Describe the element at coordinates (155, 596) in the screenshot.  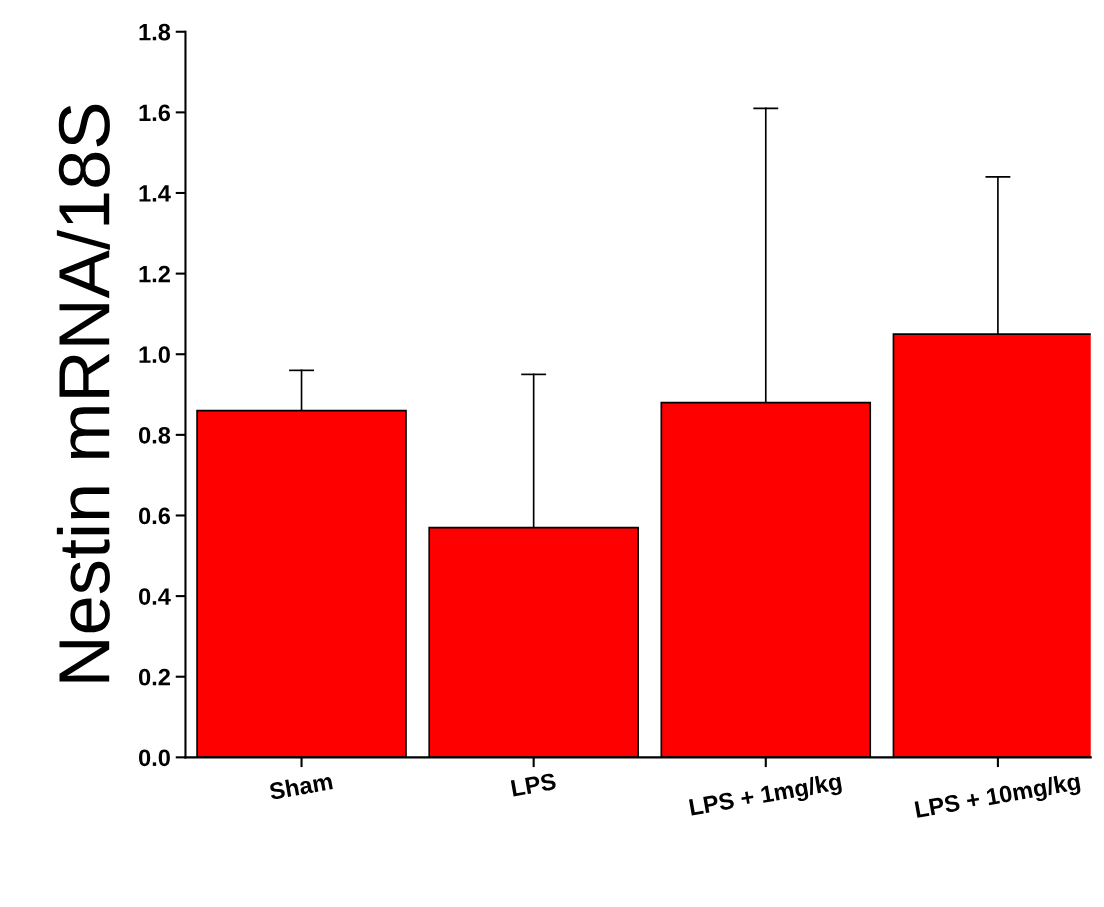
I see `y-tick-label: 0.4` at that location.